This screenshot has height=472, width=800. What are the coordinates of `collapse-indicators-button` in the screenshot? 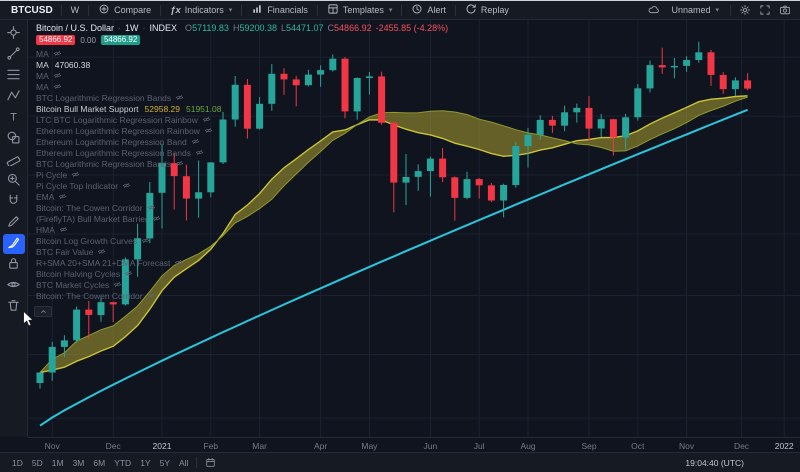 It's located at (43, 311).